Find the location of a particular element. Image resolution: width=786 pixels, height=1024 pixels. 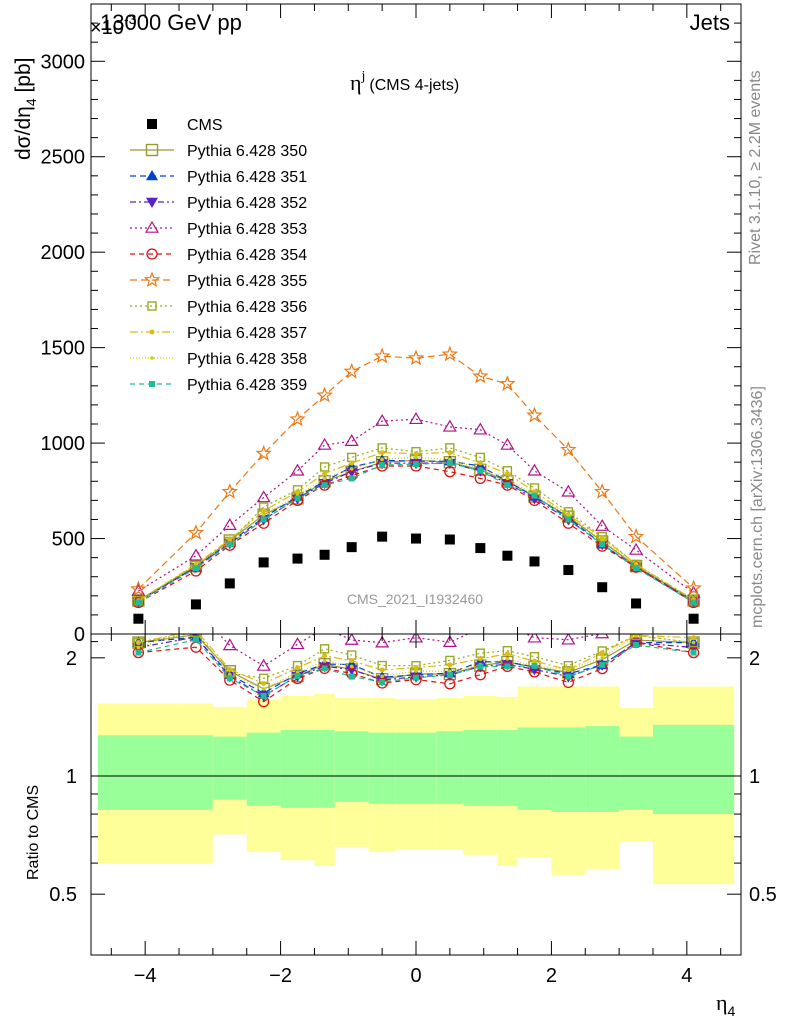

y-tick-label: 1000 is located at coordinates (63, 444).